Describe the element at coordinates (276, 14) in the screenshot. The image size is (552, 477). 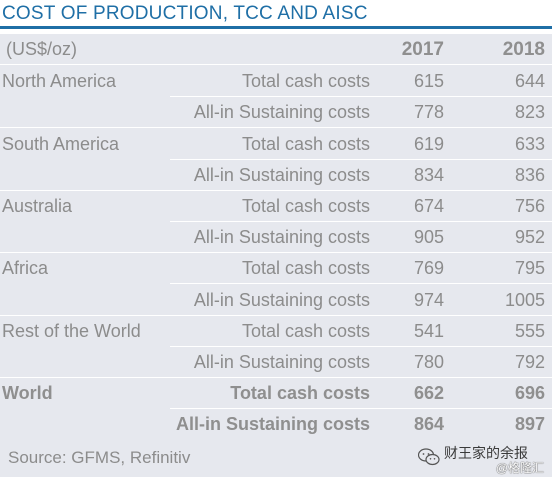
I see `table-title: COST OF PRODUCTION, TCC AND AISC` at that location.